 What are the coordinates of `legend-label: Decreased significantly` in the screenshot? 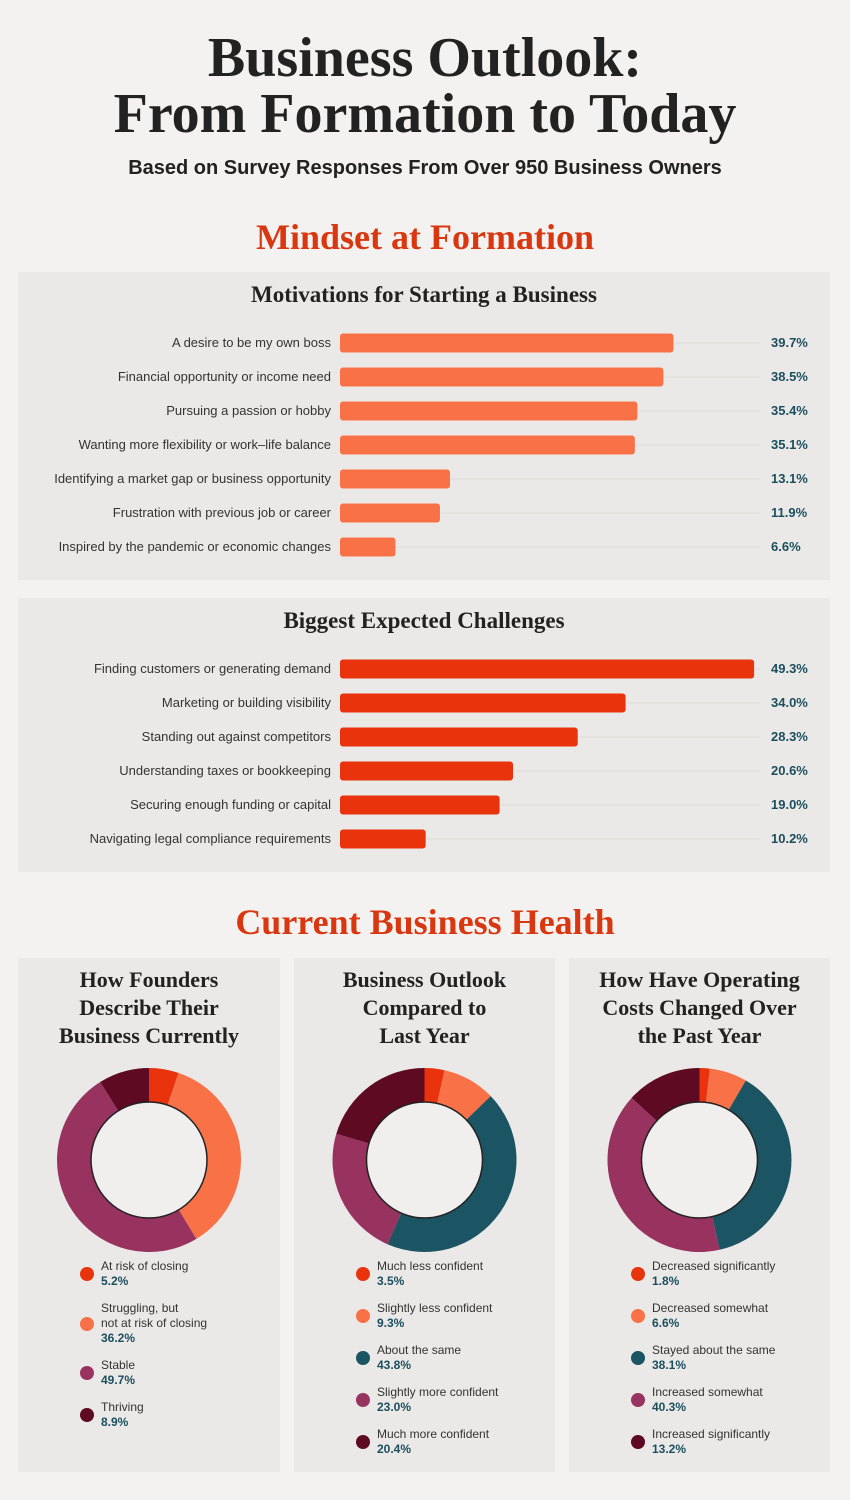 It's located at (714, 1266).